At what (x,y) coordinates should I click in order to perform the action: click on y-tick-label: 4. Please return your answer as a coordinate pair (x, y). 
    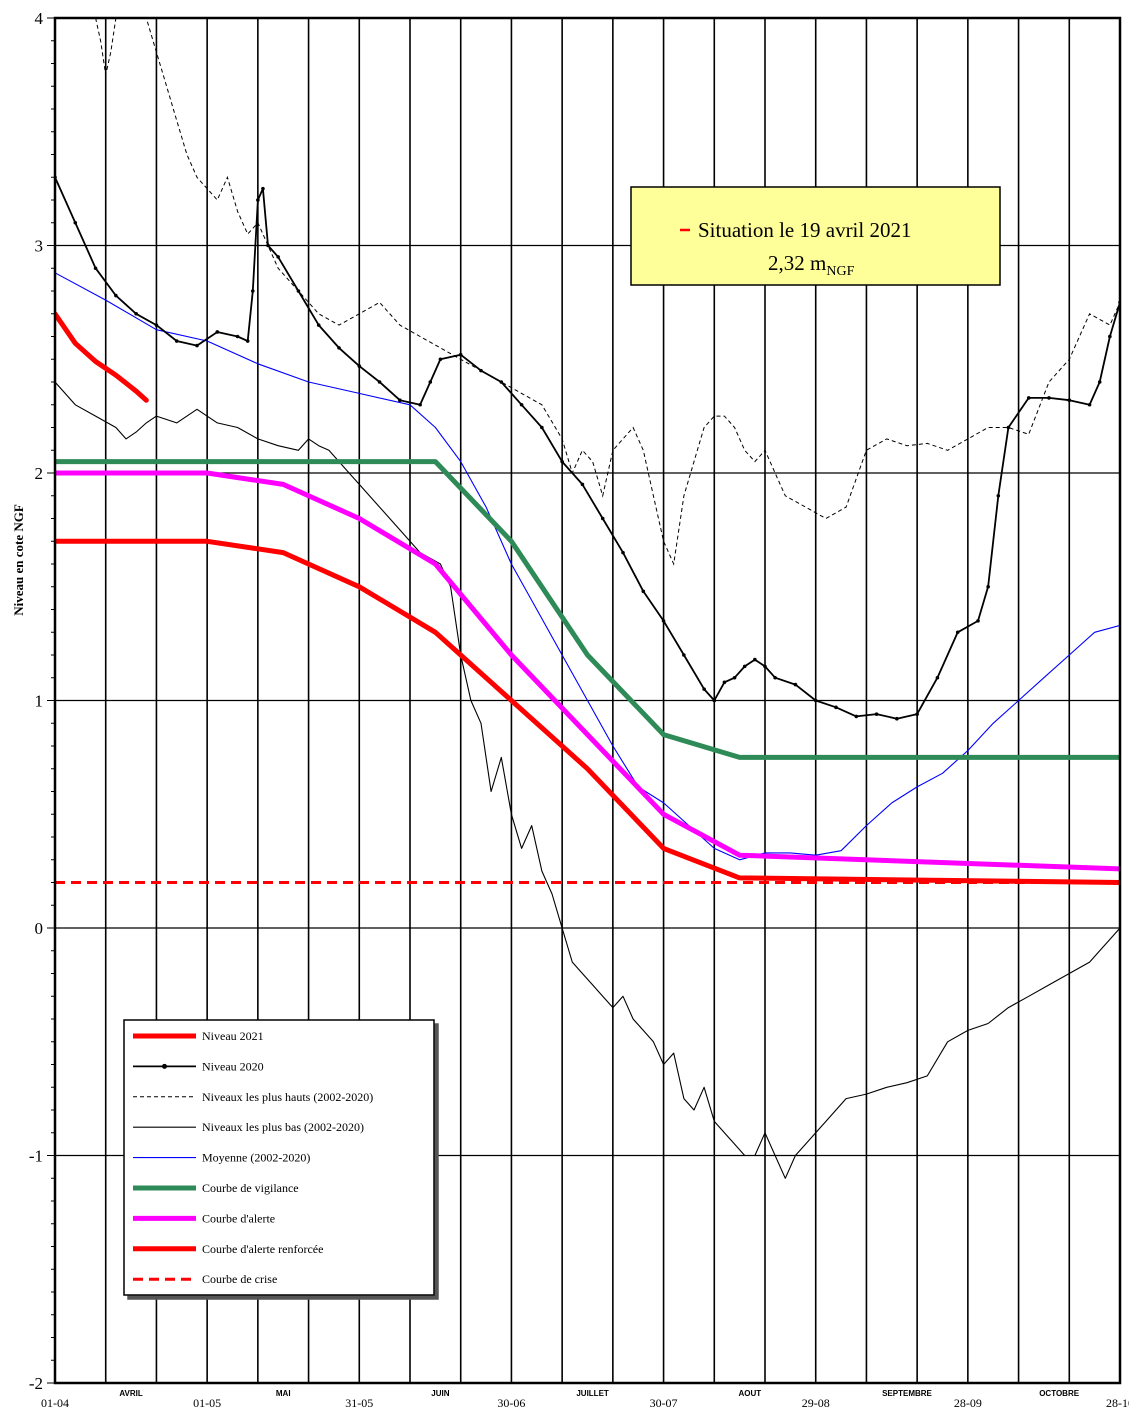
    Looking at the image, I should click on (39, 18).